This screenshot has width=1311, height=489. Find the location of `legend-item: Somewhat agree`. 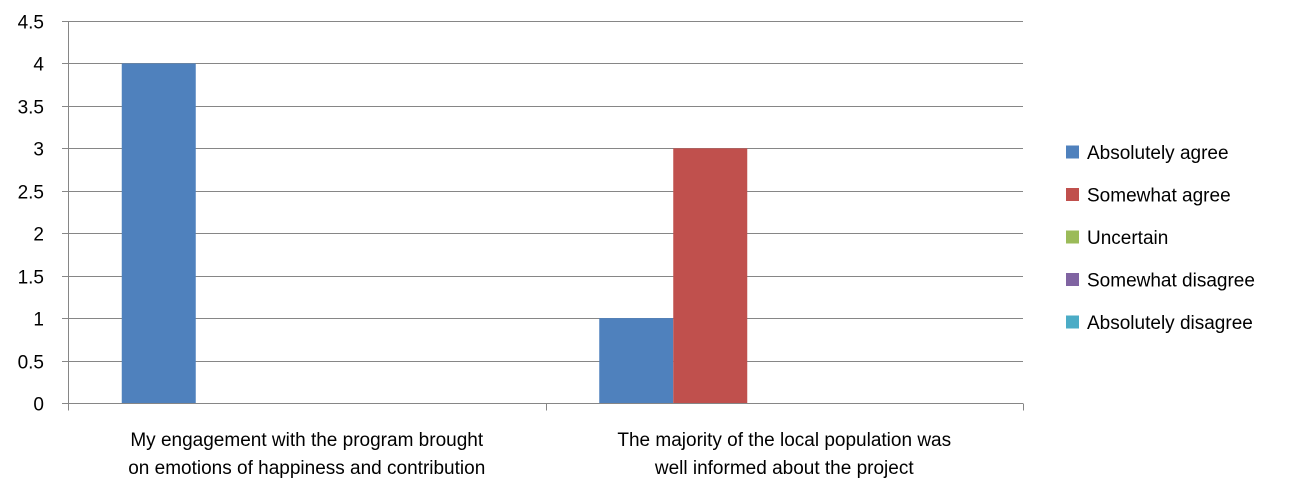

legend-item: Somewhat agree is located at coordinates (1148, 196).